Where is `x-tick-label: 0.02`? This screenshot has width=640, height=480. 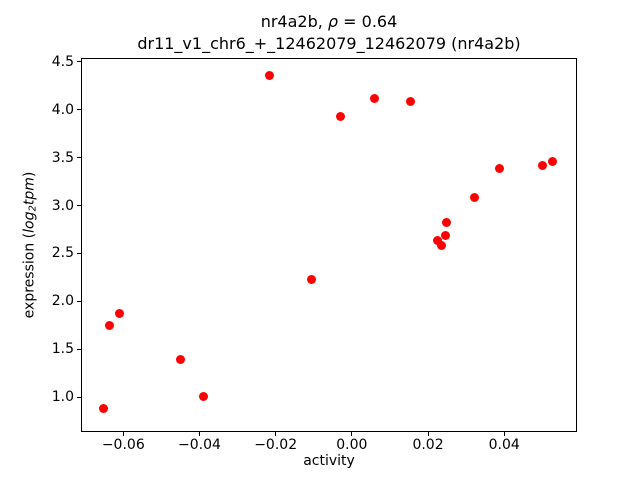
x-tick-label: 0.02 is located at coordinates (428, 445).